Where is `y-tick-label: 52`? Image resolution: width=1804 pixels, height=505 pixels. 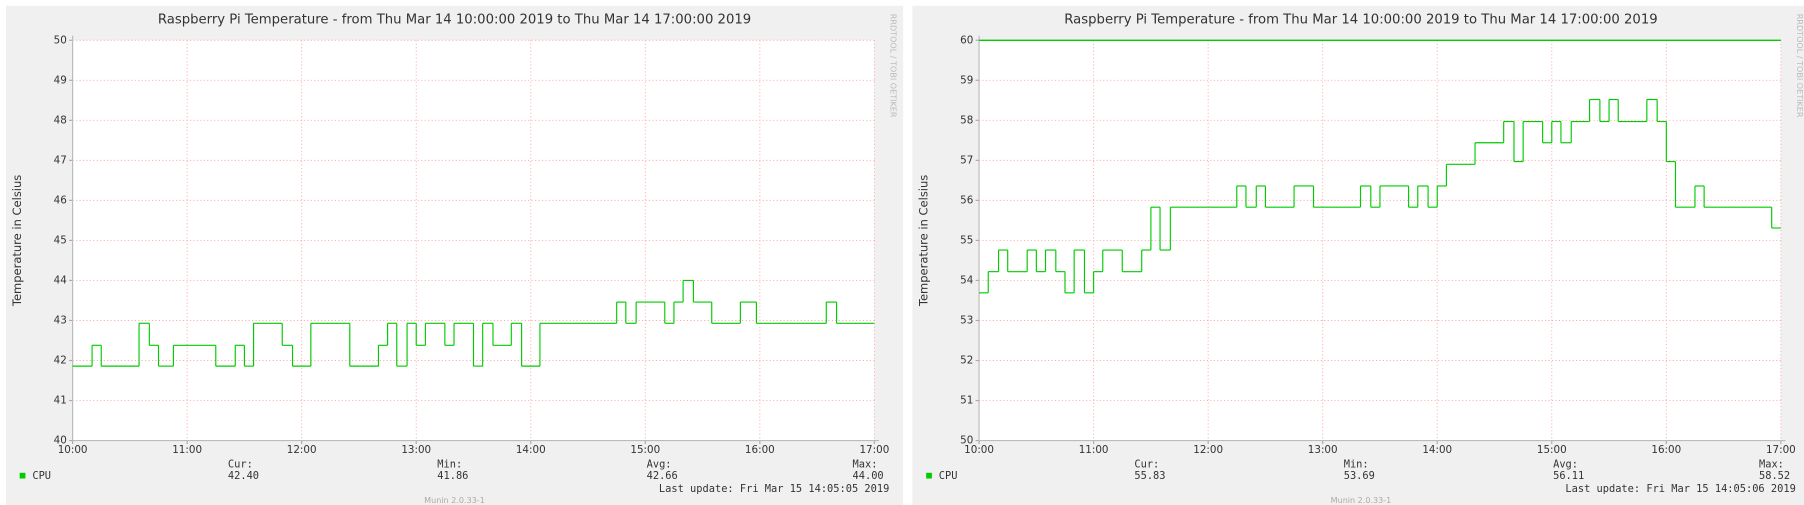 y-tick-label: 52 is located at coordinates (966, 361).